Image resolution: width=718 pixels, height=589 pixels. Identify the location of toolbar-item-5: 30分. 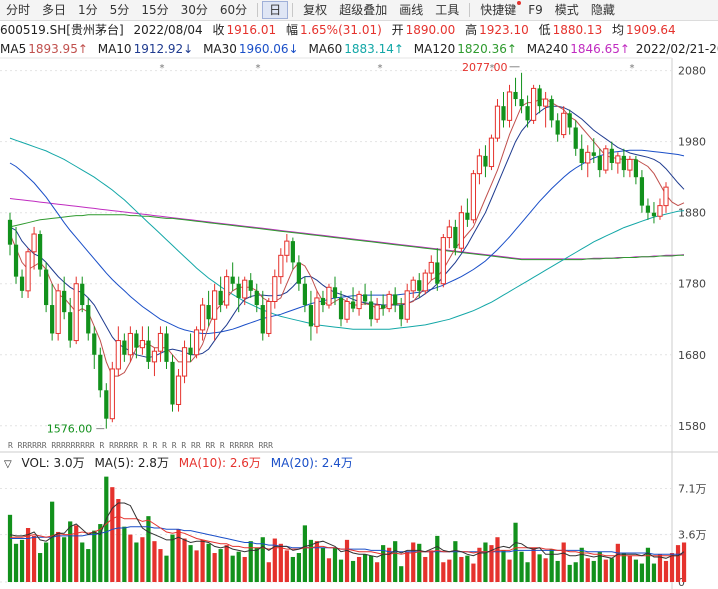
(194, 10).